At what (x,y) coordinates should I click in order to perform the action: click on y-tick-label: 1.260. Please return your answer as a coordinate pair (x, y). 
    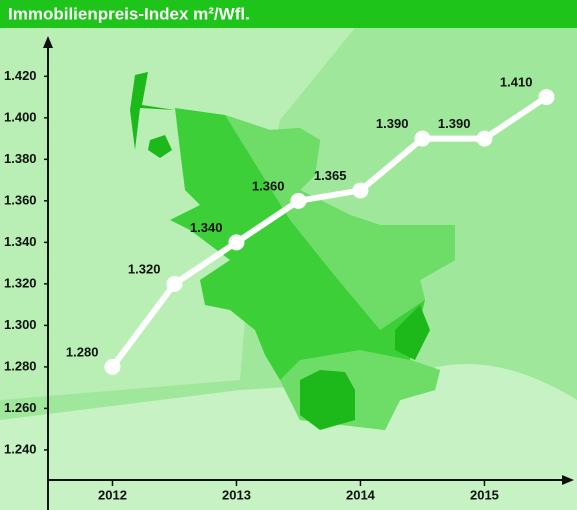
    Looking at the image, I should click on (20, 407).